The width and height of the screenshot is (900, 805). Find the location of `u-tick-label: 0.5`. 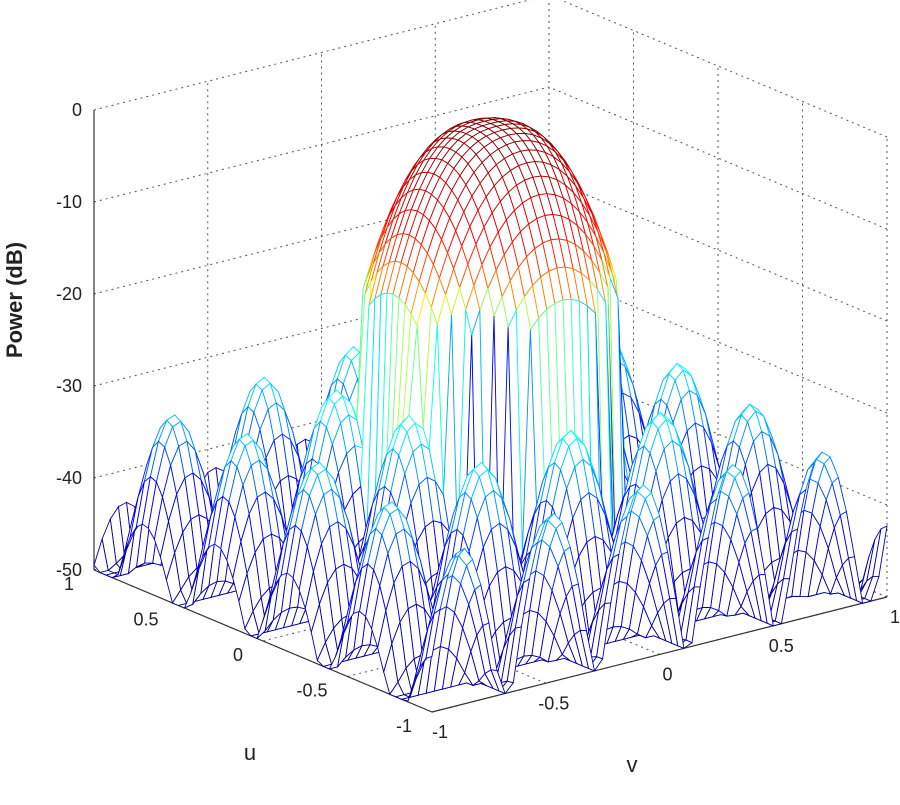

u-tick-label: 0.5 is located at coordinates (145, 620).